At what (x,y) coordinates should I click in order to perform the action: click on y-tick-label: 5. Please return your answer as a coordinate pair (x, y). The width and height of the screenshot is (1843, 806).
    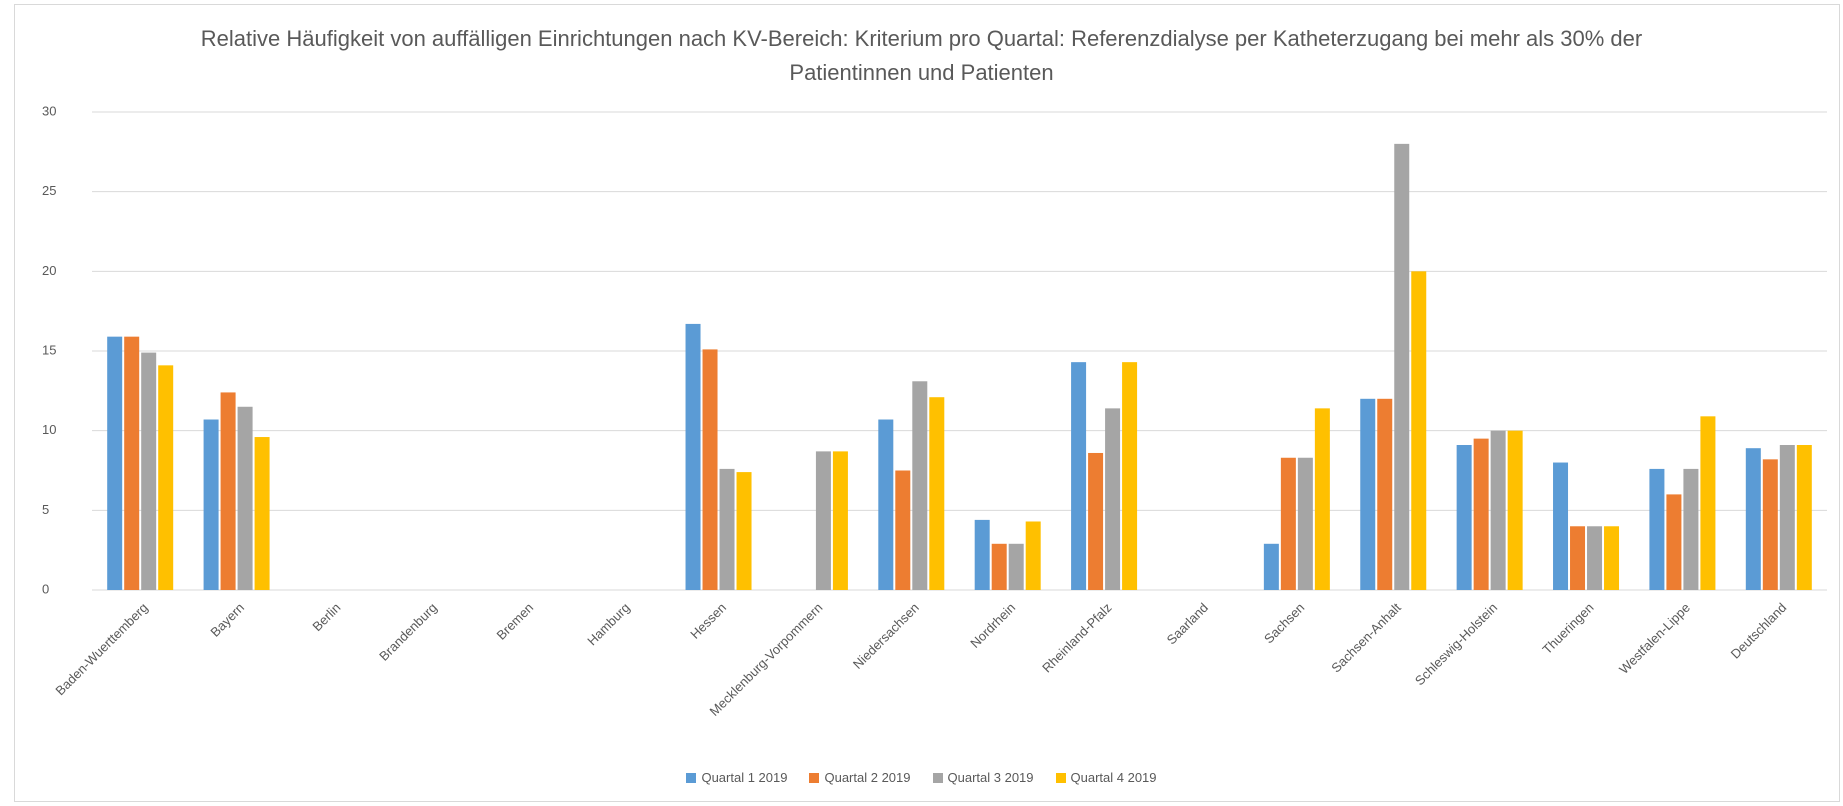
    Looking at the image, I should click on (45, 509).